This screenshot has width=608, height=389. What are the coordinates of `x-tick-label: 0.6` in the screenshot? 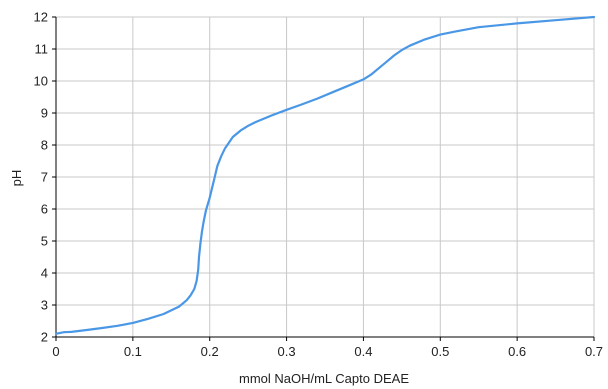 It's located at (517, 351).